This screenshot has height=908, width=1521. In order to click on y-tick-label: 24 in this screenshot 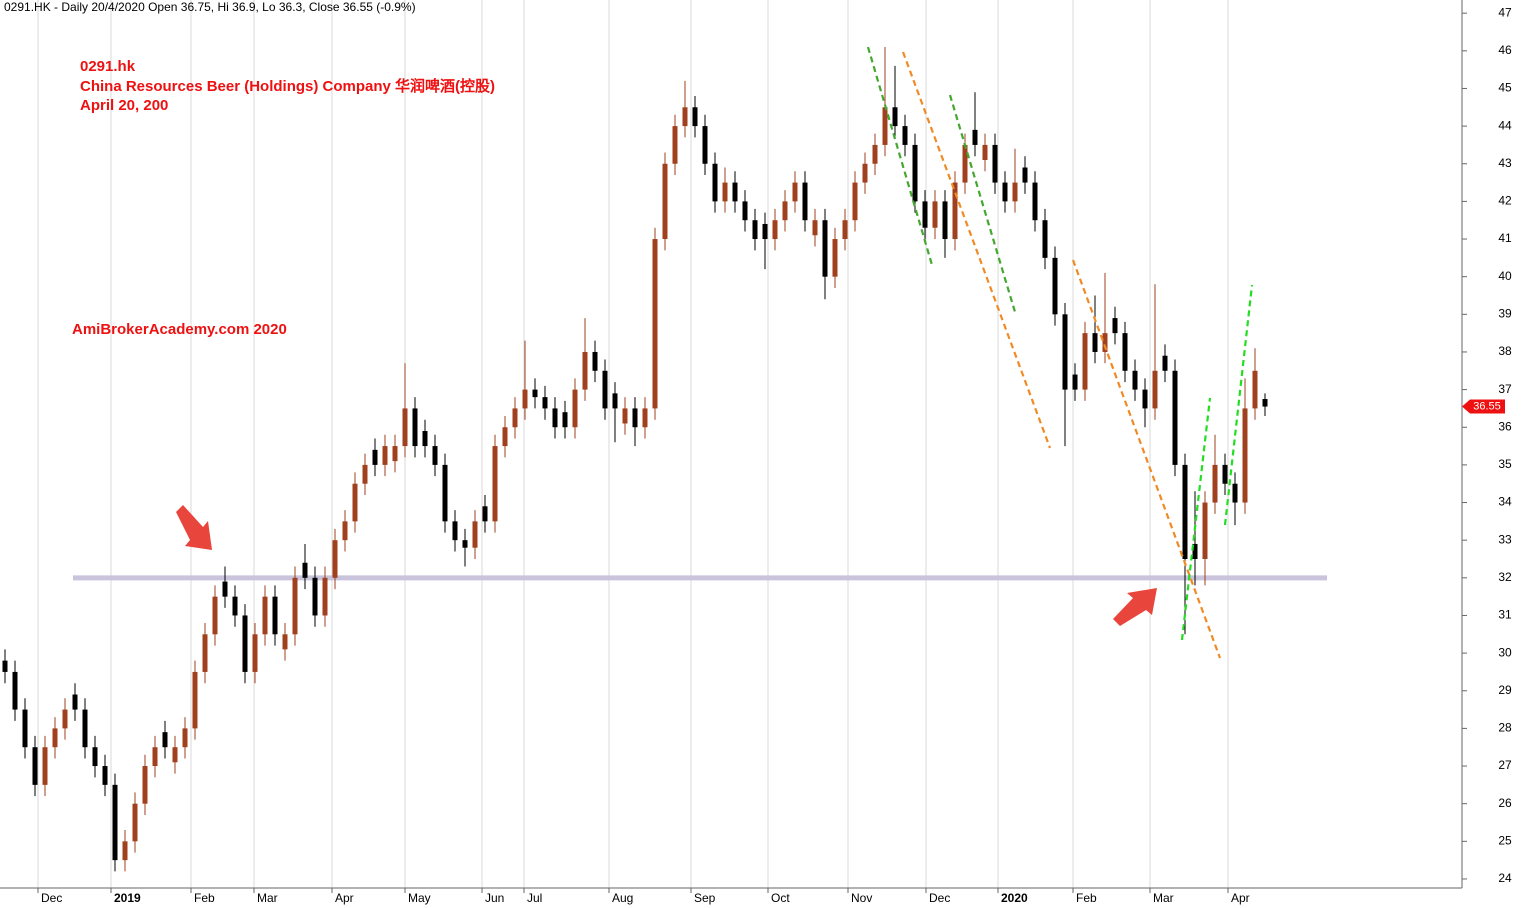, I will do `click(1505, 878)`.